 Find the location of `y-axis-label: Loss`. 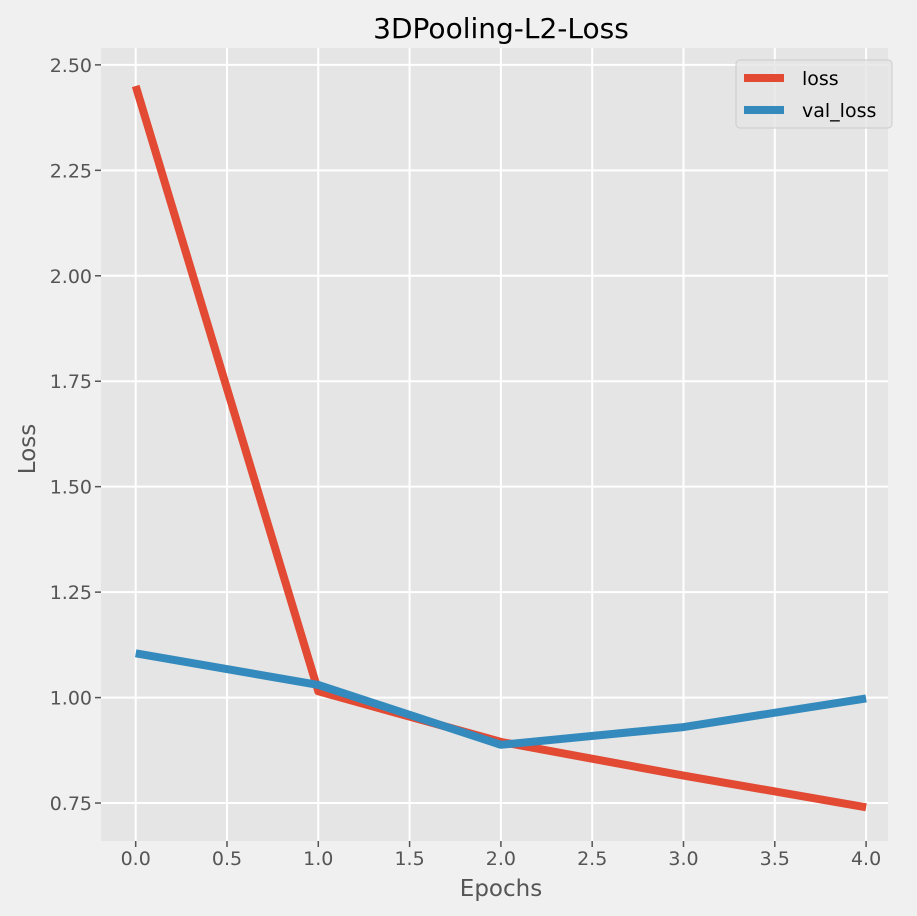

y-axis-label: Loss is located at coordinates (28, 449).